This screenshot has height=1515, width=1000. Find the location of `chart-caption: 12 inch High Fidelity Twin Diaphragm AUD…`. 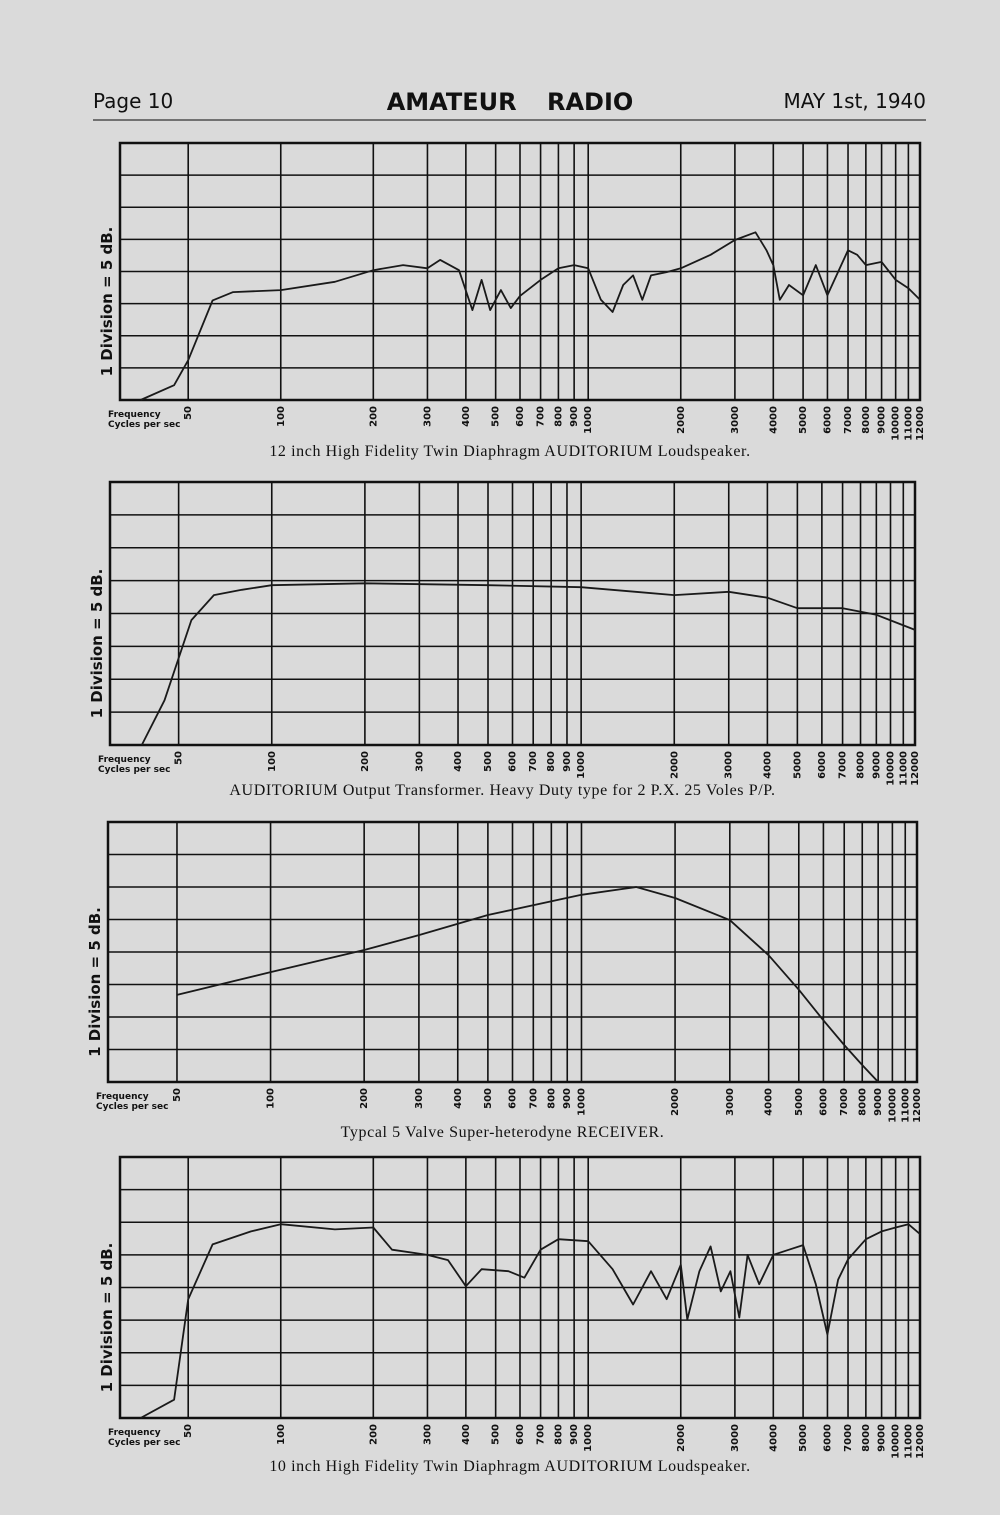

chart-caption: 12 inch High Fidelity Twin Diaphragm AUD… is located at coordinates (509, 451).